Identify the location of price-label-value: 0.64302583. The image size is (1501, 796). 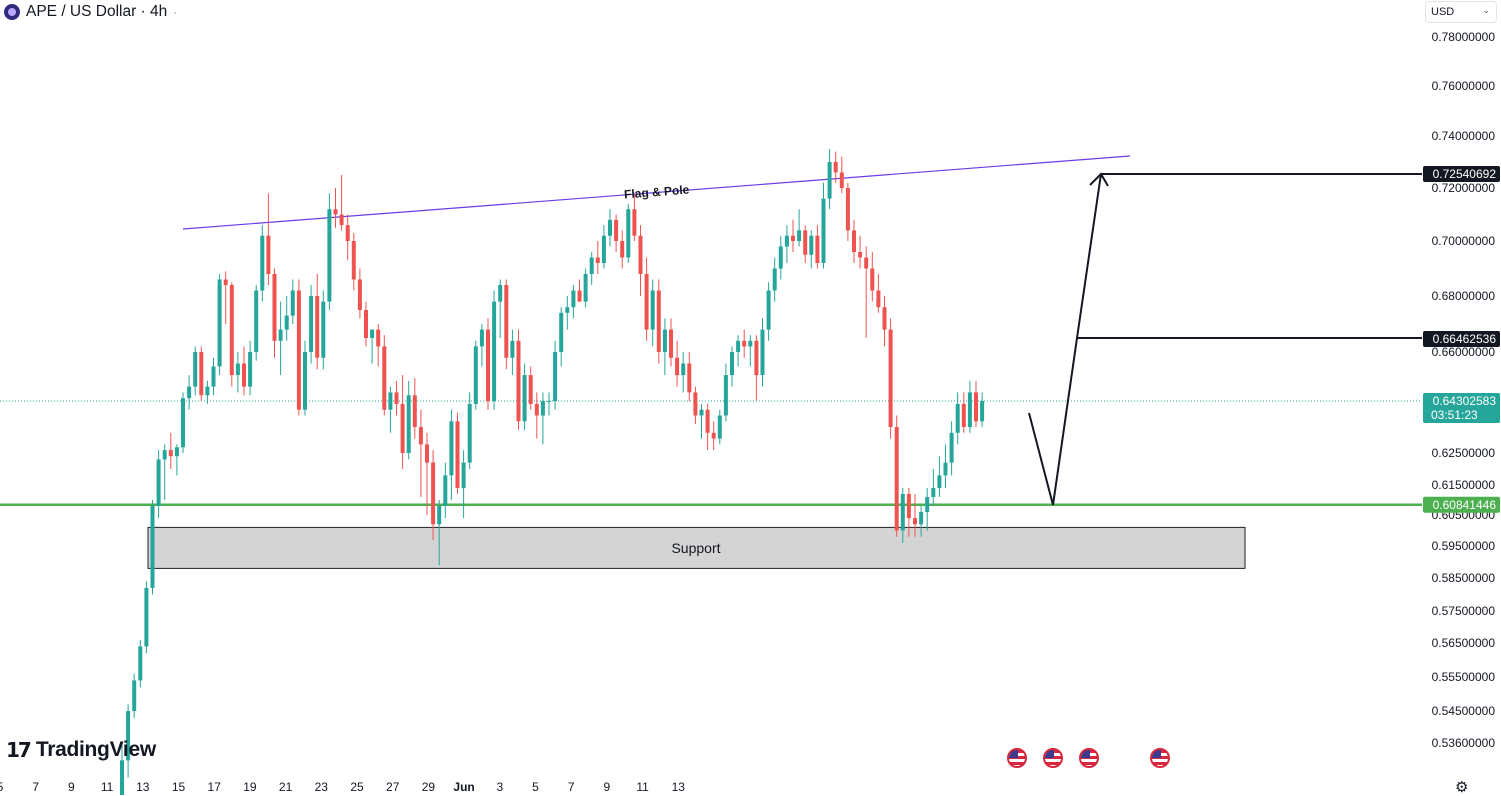
(1465, 401).